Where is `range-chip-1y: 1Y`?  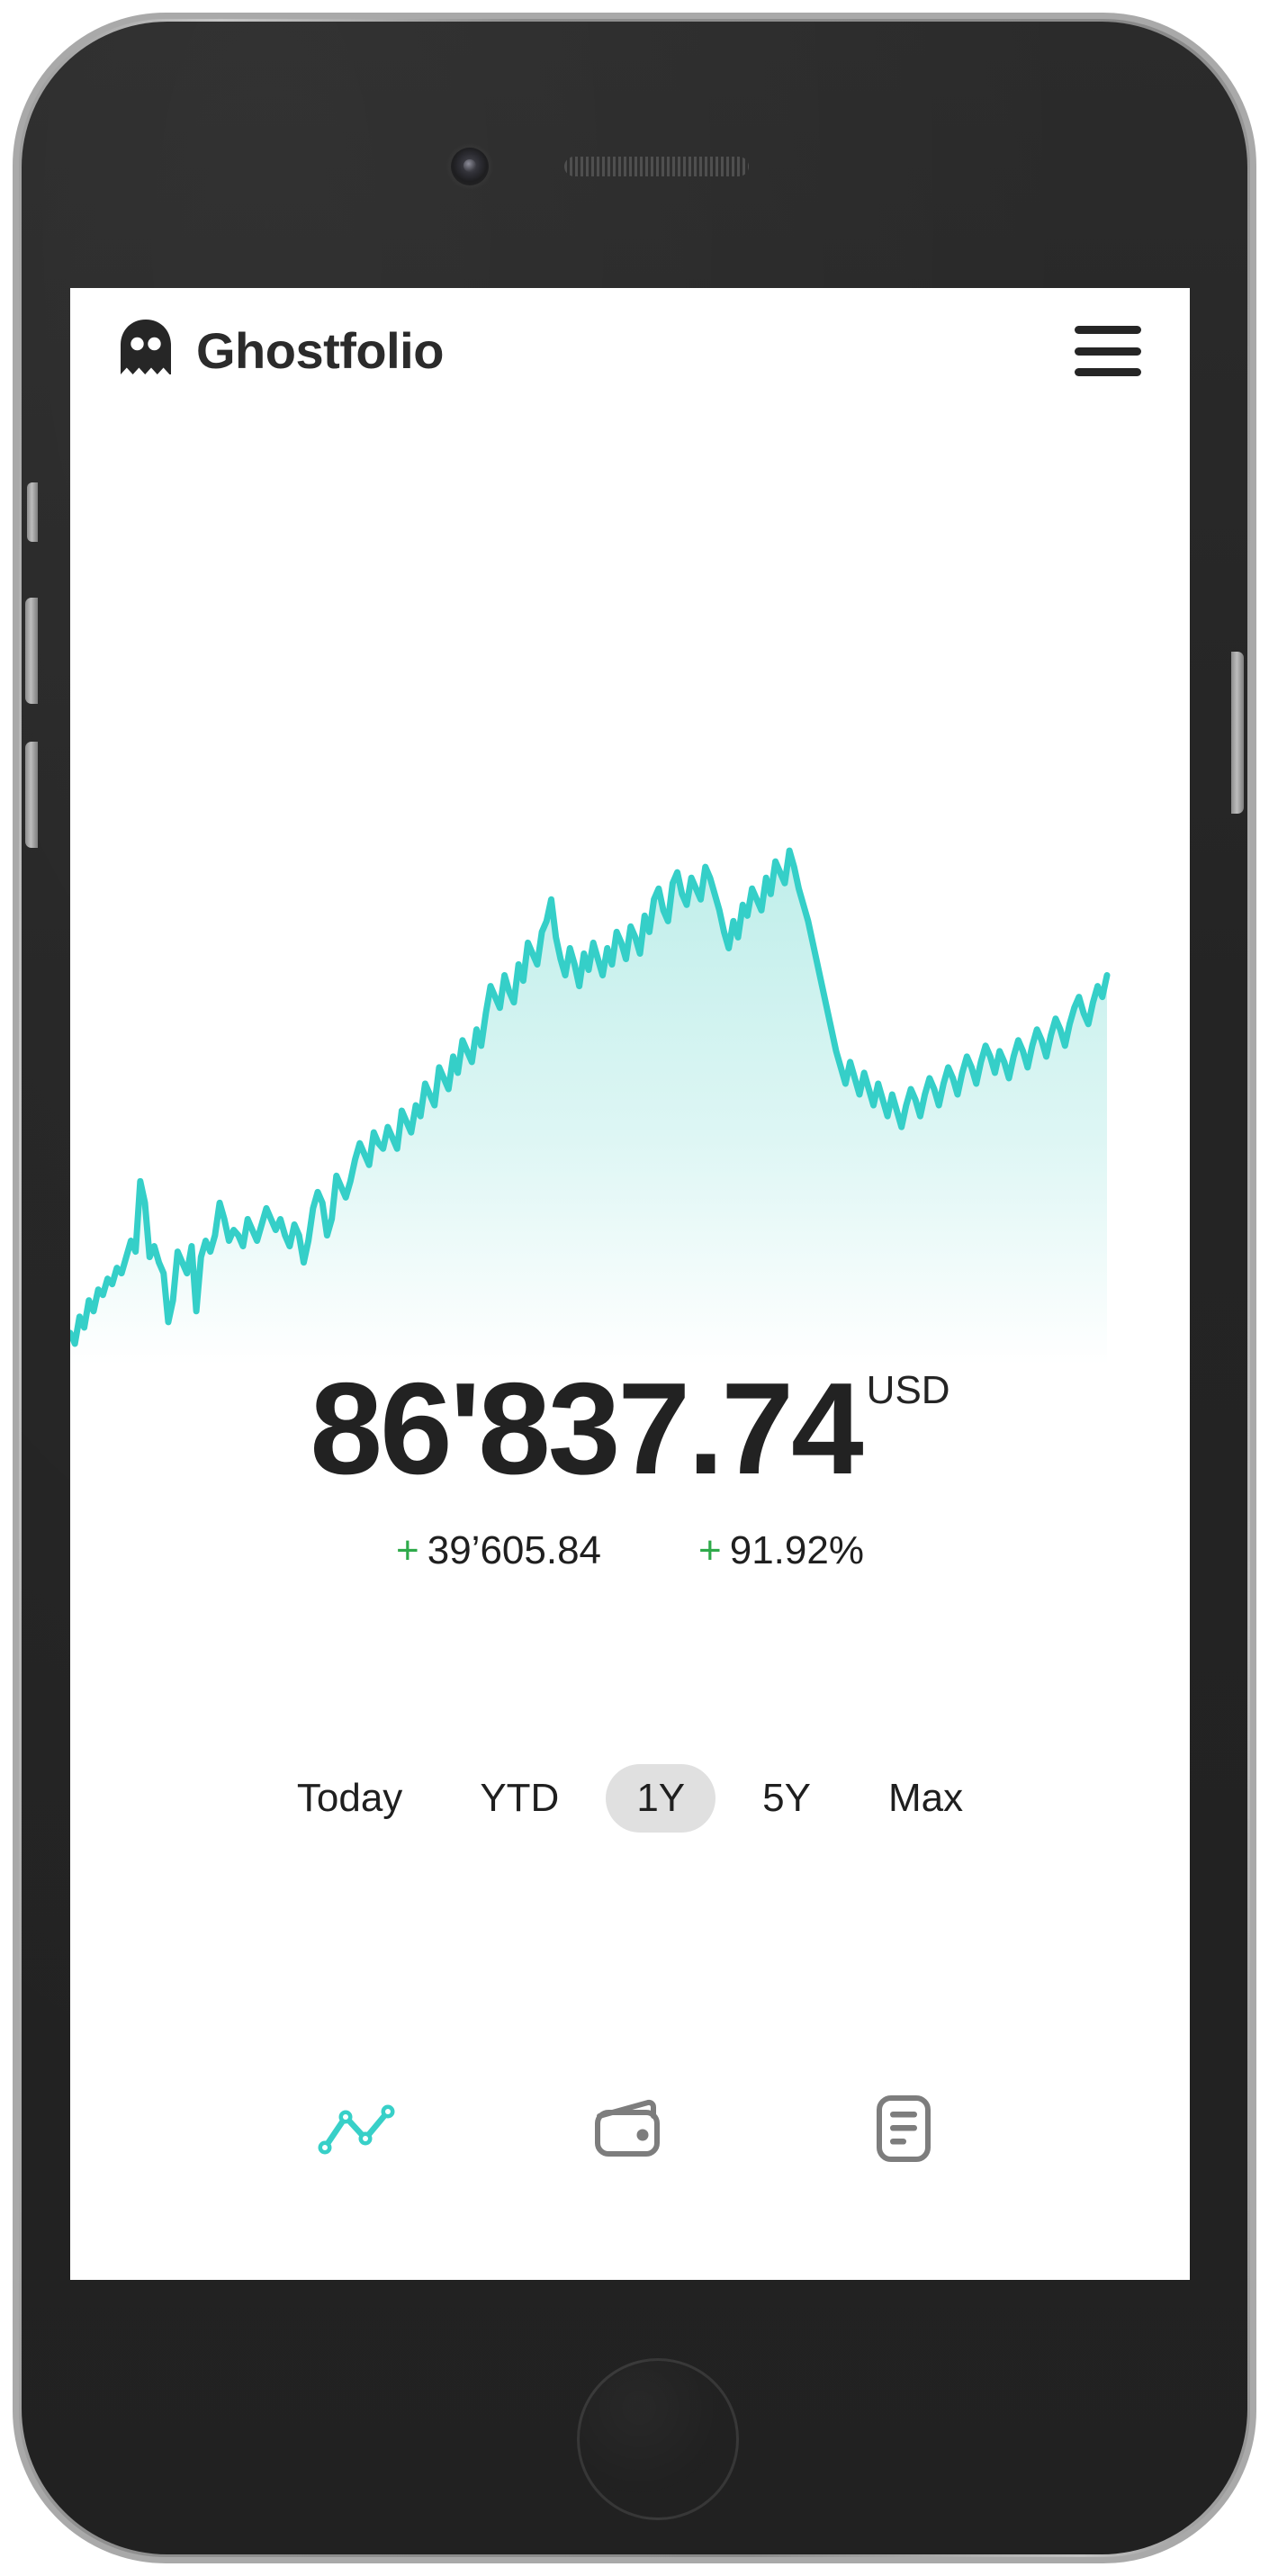
range-chip-1y: 1Y is located at coordinates (661, 1798).